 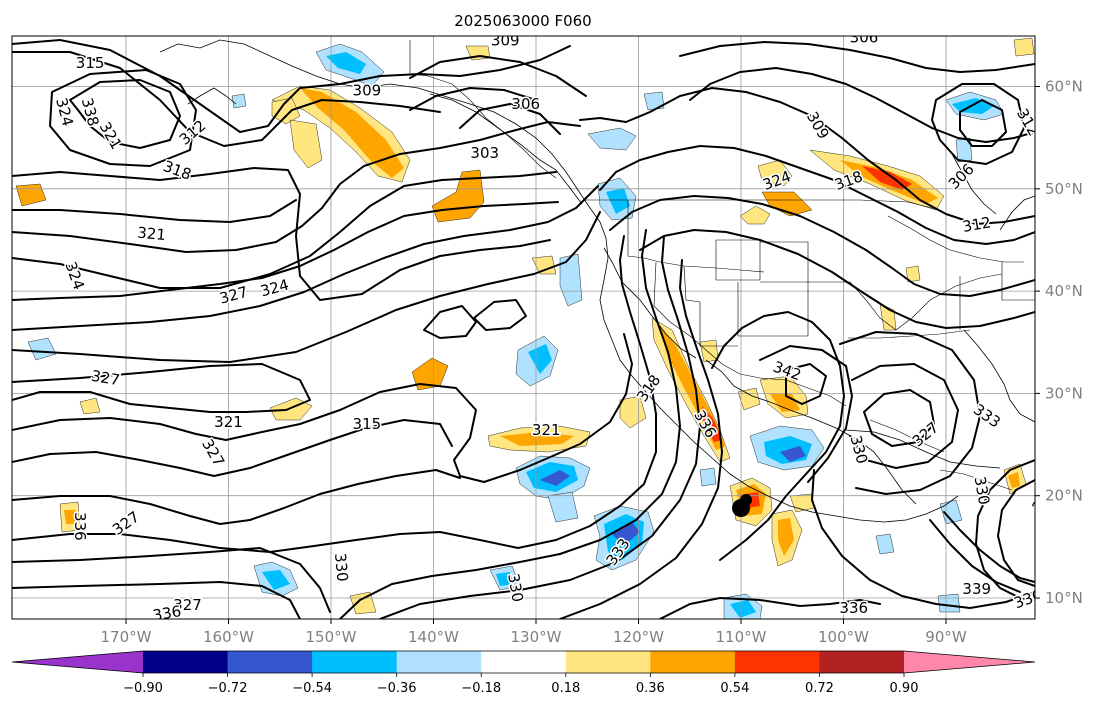 What do you see at coordinates (1064, 598) in the screenshot?
I see `latitude-tick-label: 10°N` at bounding box center [1064, 598].